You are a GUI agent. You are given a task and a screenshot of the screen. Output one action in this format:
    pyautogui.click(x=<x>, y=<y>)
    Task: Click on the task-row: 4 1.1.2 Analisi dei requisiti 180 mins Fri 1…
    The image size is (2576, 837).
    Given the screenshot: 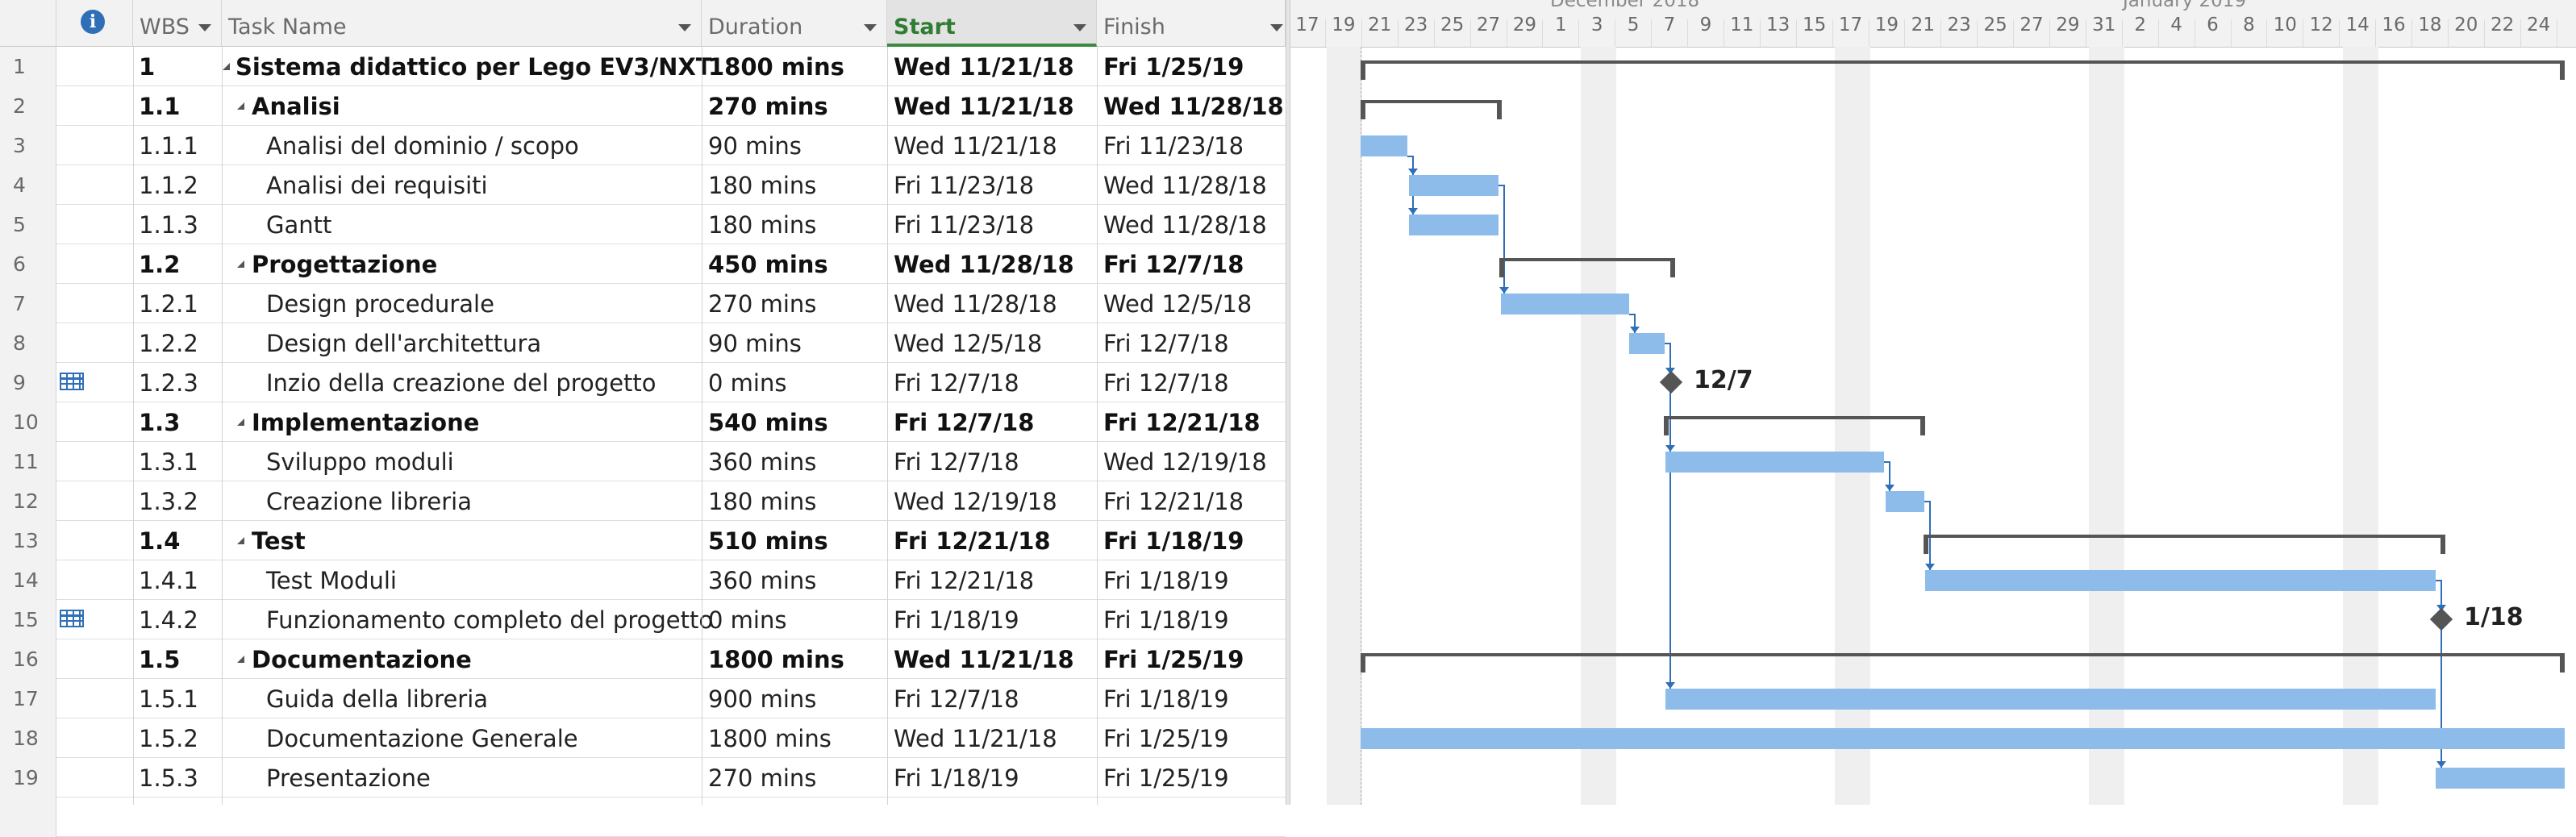 What is the action you would take?
    pyautogui.click(x=643, y=185)
    